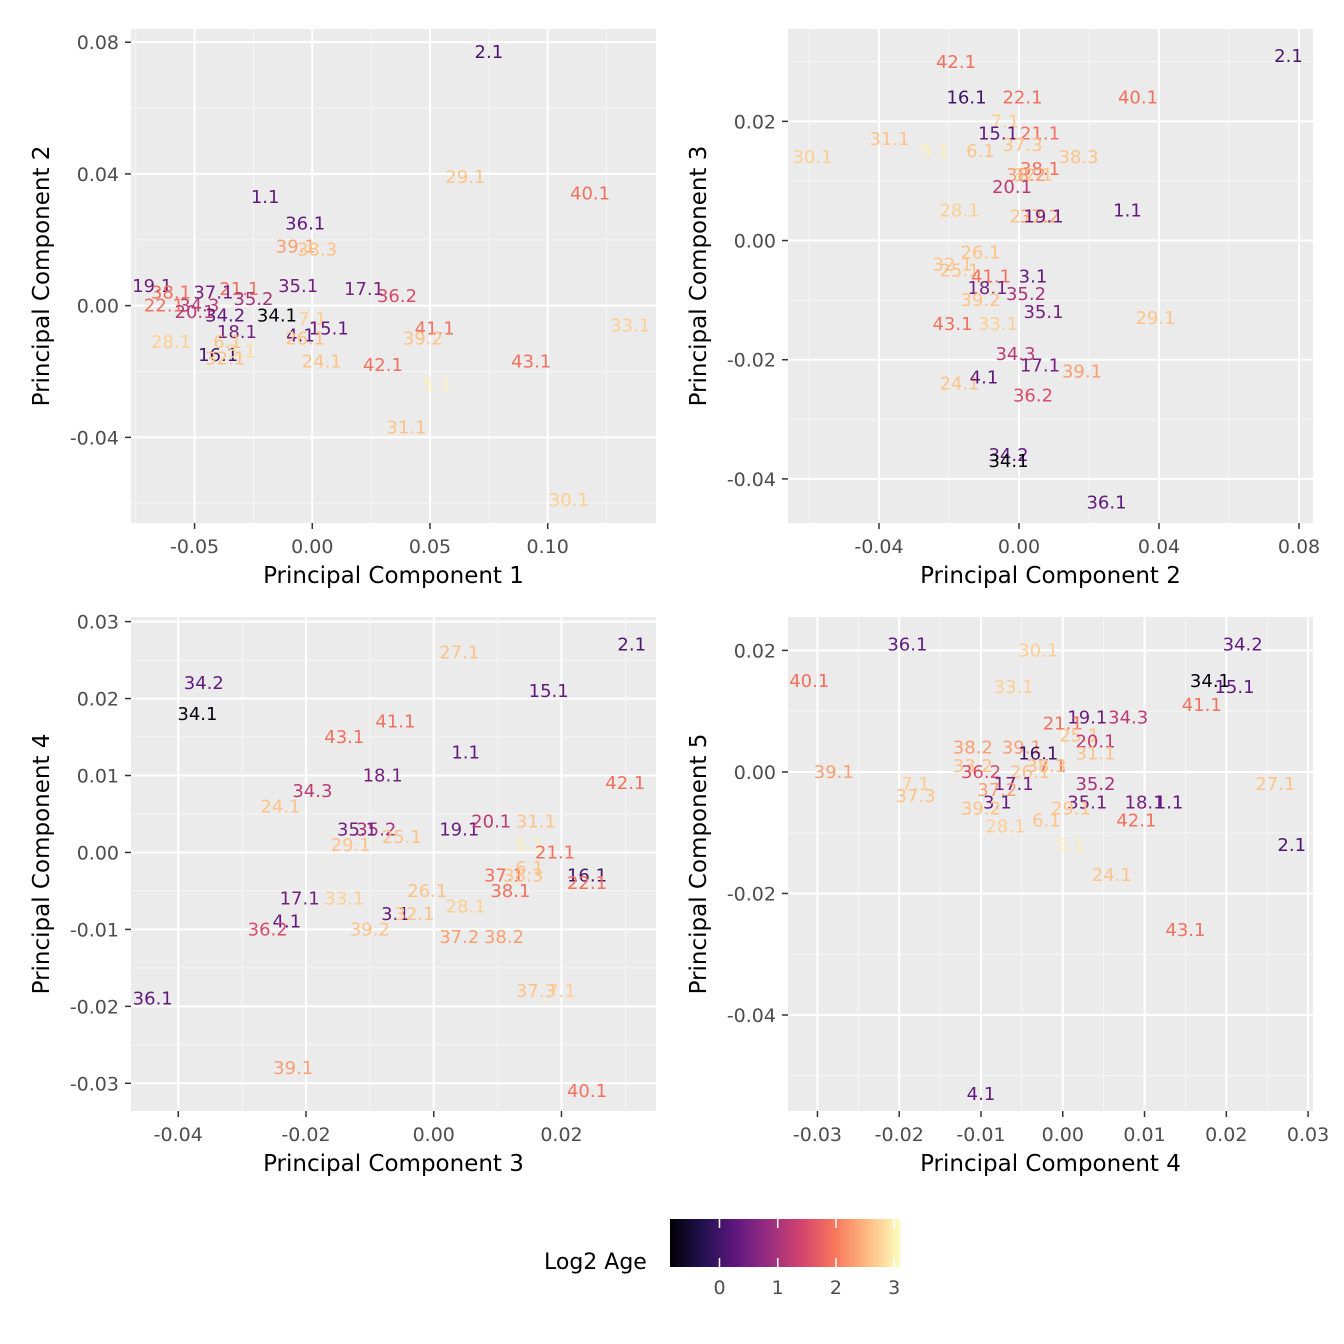 The width and height of the screenshot is (1344, 1344). What do you see at coordinates (98, 175) in the screenshot?
I see `y-tick-label: 0.04` at bounding box center [98, 175].